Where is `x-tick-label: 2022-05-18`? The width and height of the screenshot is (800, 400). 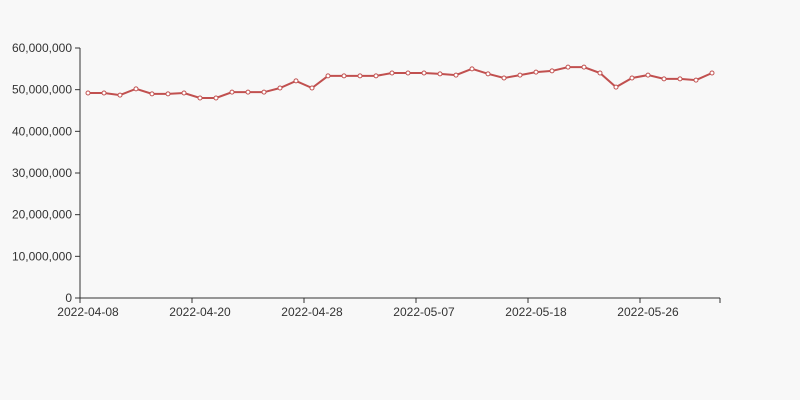
x-tick-label: 2022-05-18 is located at coordinates (536, 312).